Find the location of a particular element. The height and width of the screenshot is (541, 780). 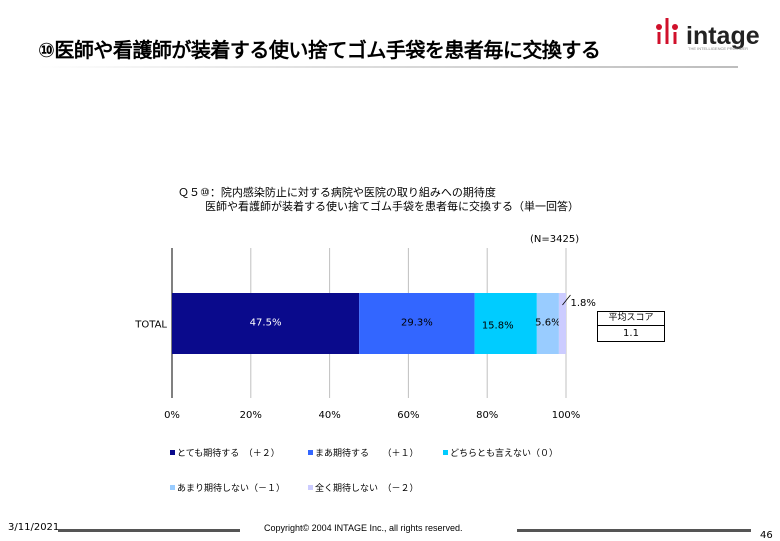

average-score-header: 平均スコア is located at coordinates (631, 319).